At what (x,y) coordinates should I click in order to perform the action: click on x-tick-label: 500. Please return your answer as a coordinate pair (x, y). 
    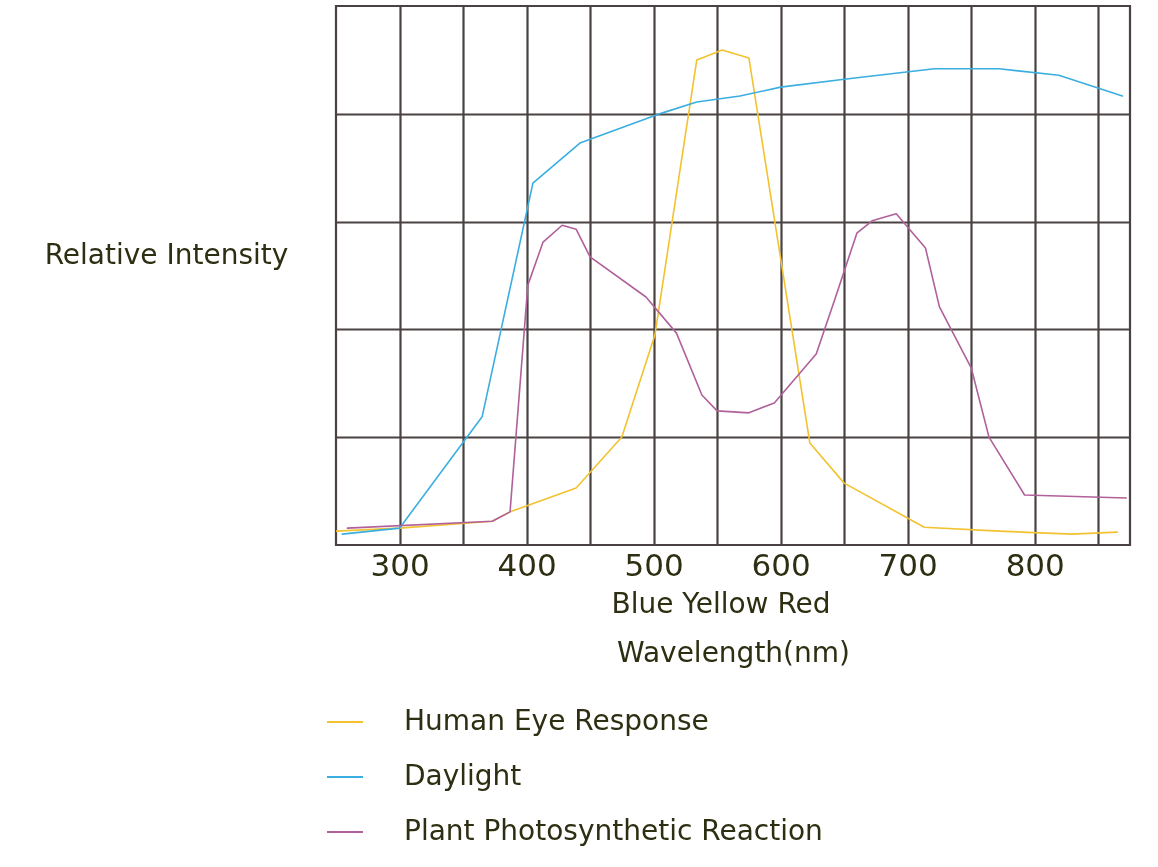
    Looking at the image, I should click on (654, 564).